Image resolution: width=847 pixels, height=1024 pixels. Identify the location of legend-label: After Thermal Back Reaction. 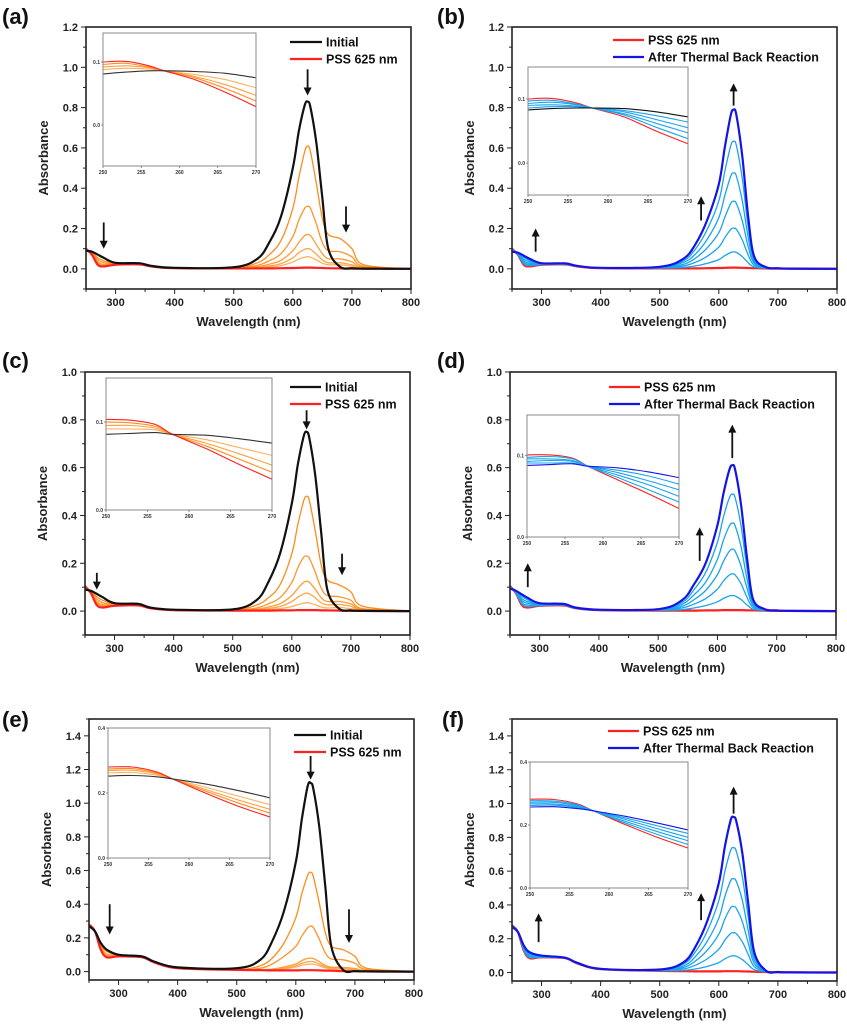
(733, 58).